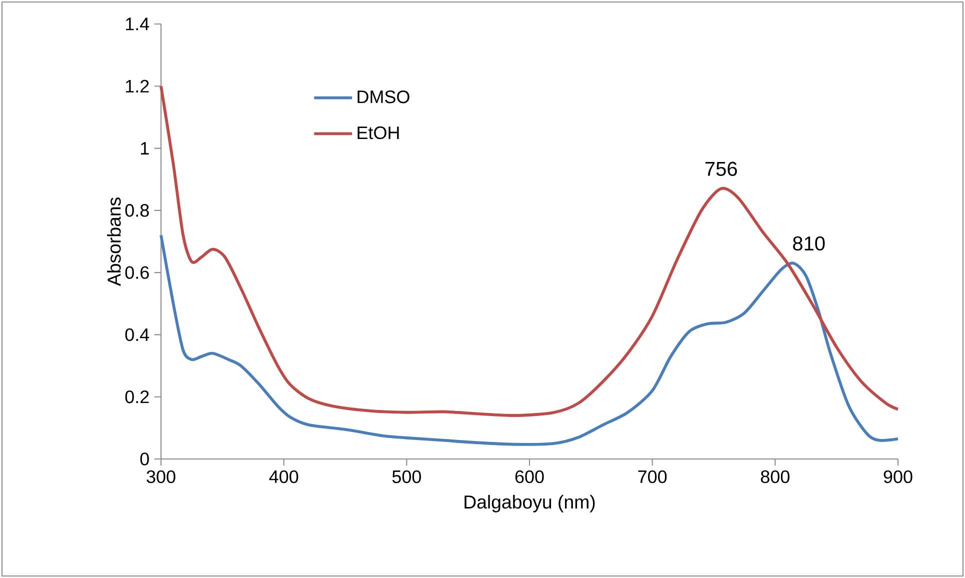  What do you see at coordinates (721, 169) in the screenshot?
I see `annotation: 756` at bounding box center [721, 169].